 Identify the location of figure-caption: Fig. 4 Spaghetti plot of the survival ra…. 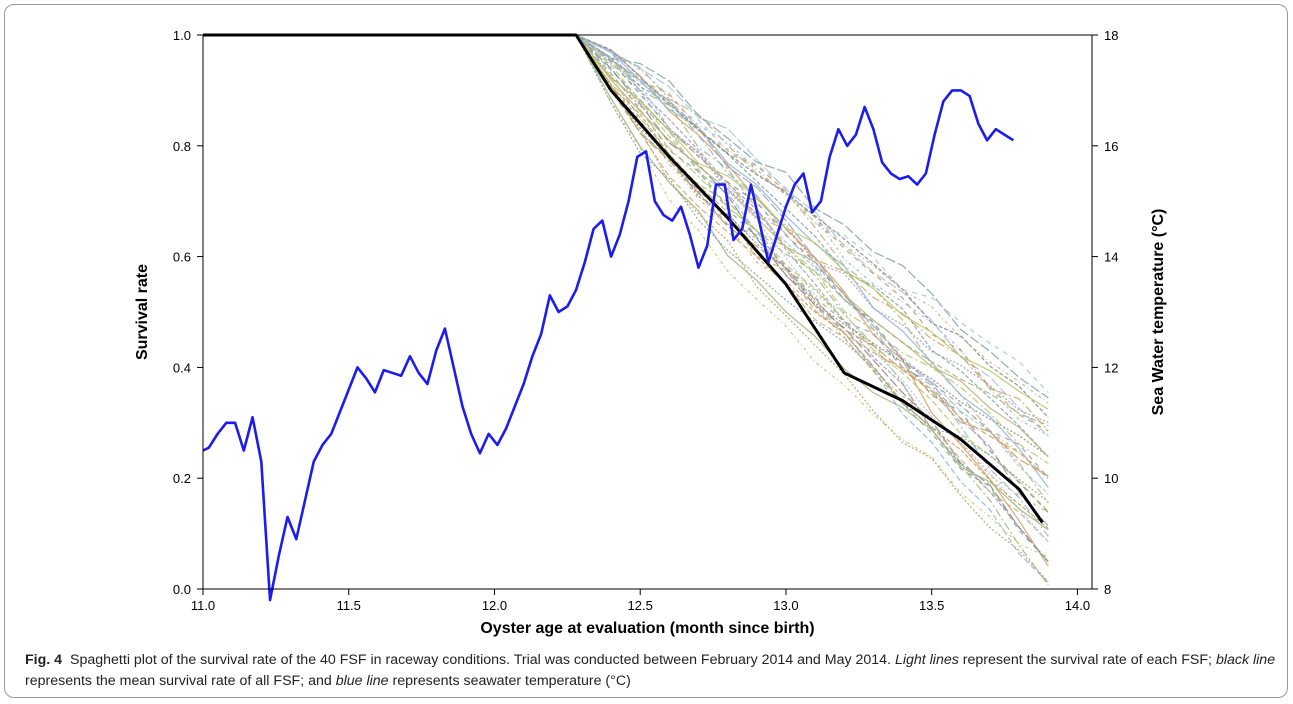
(652, 671).